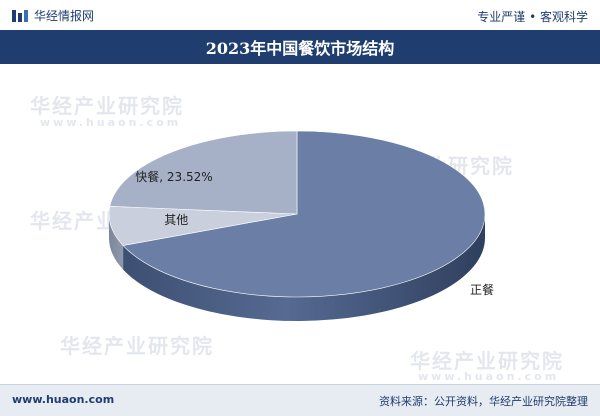  What do you see at coordinates (20, 15) in the screenshot?
I see `brand-logo-icon` at bounding box center [20, 15].